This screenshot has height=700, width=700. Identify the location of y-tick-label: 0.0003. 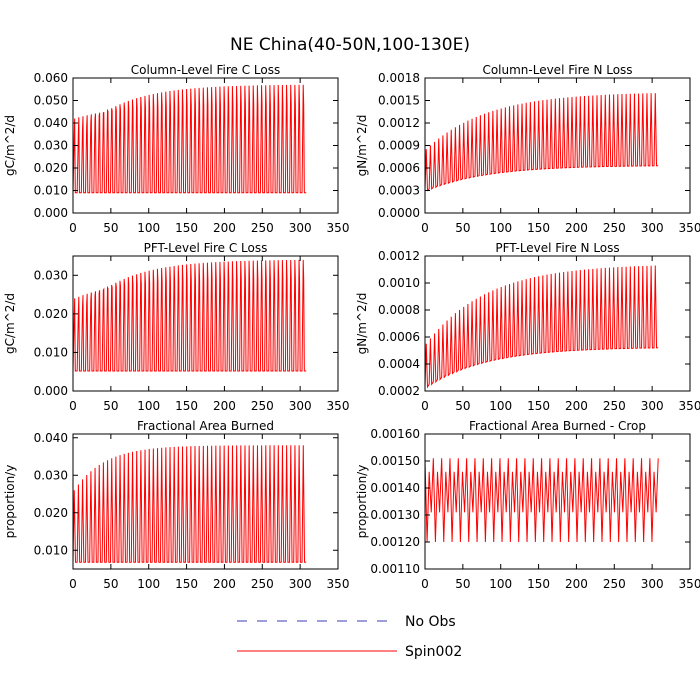
(399, 191).